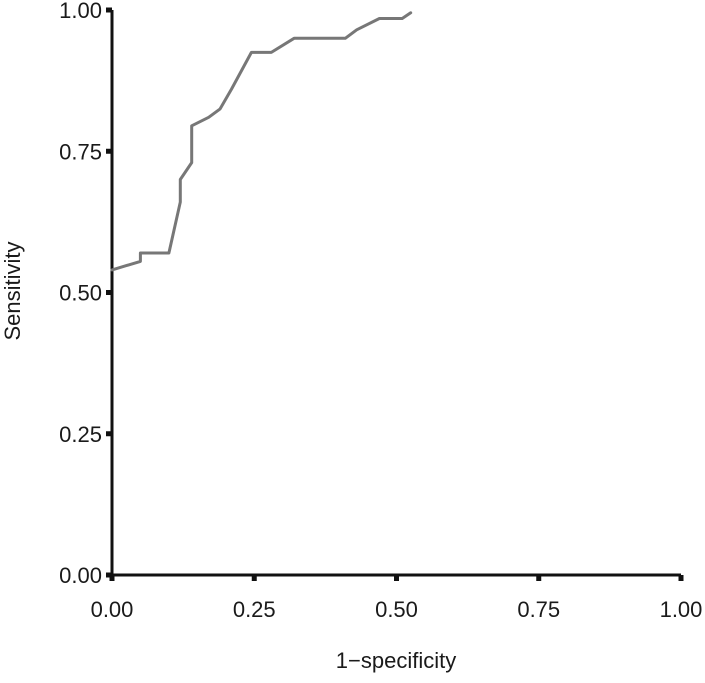 The width and height of the screenshot is (705, 683). I want to click on x-tick-label: 1.00, so click(681, 609).